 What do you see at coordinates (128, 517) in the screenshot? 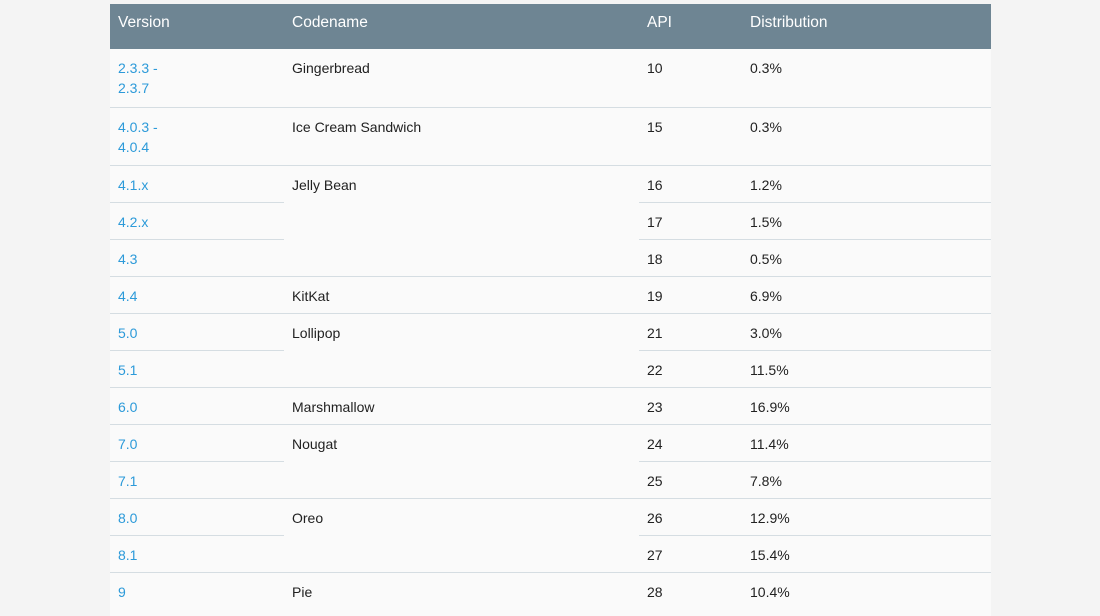
I see `version-link: 8.0` at bounding box center [128, 517].